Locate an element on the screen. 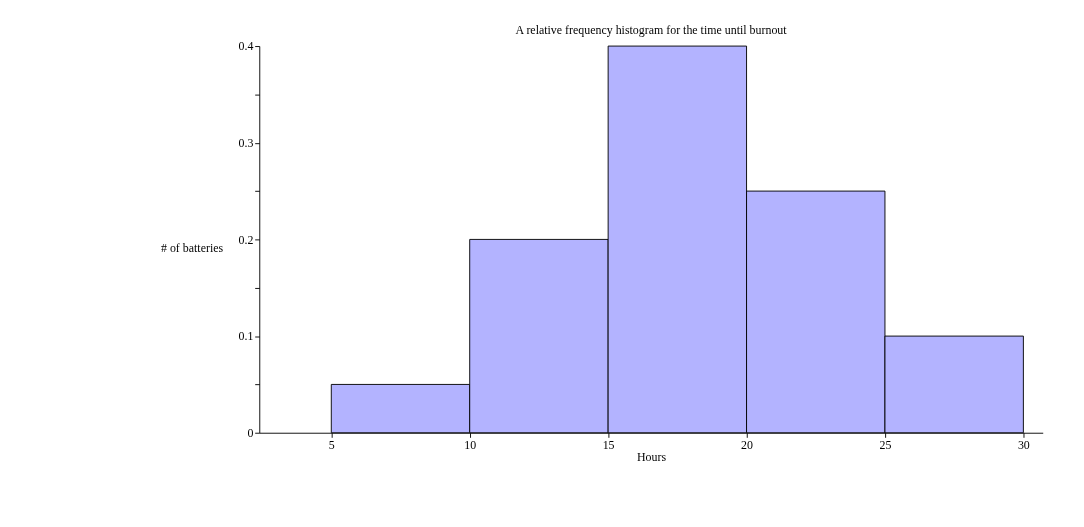 The width and height of the screenshot is (1084, 527). x-tick-label: 25 is located at coordinates (885, 444).